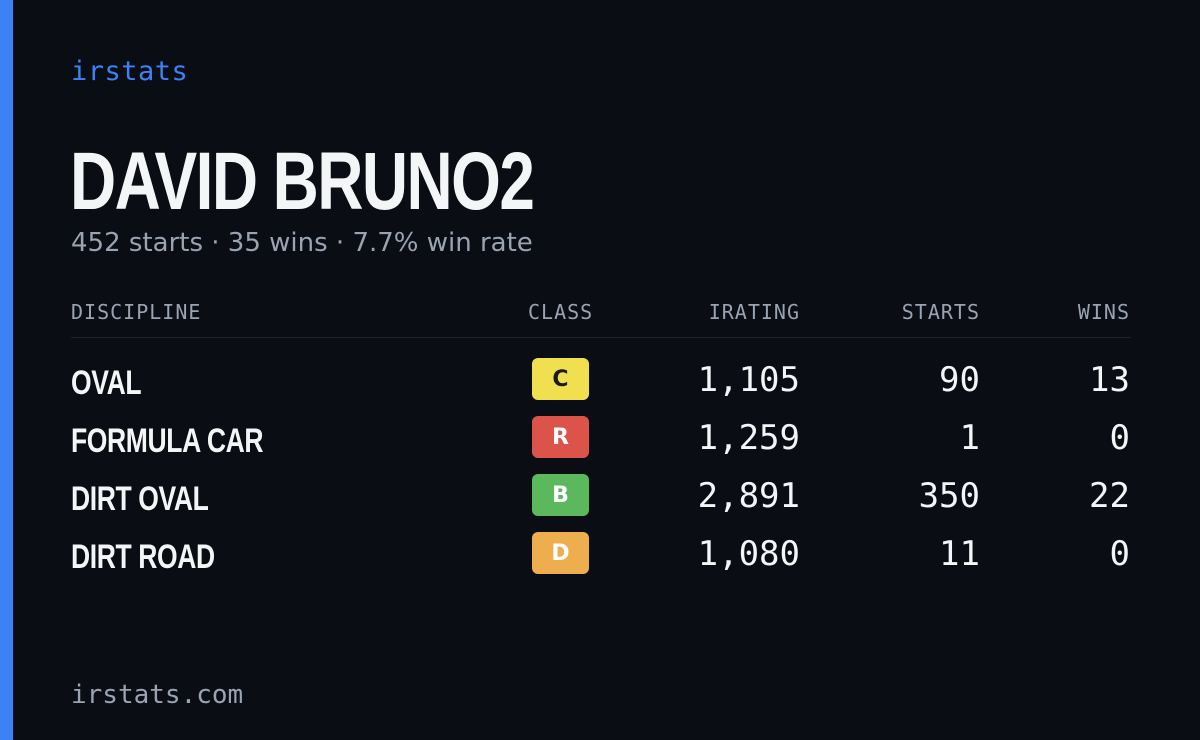 The width and height of the screenshot is (1200, 740). I want to click on irating-cell: 2,891, so click(748, 496).